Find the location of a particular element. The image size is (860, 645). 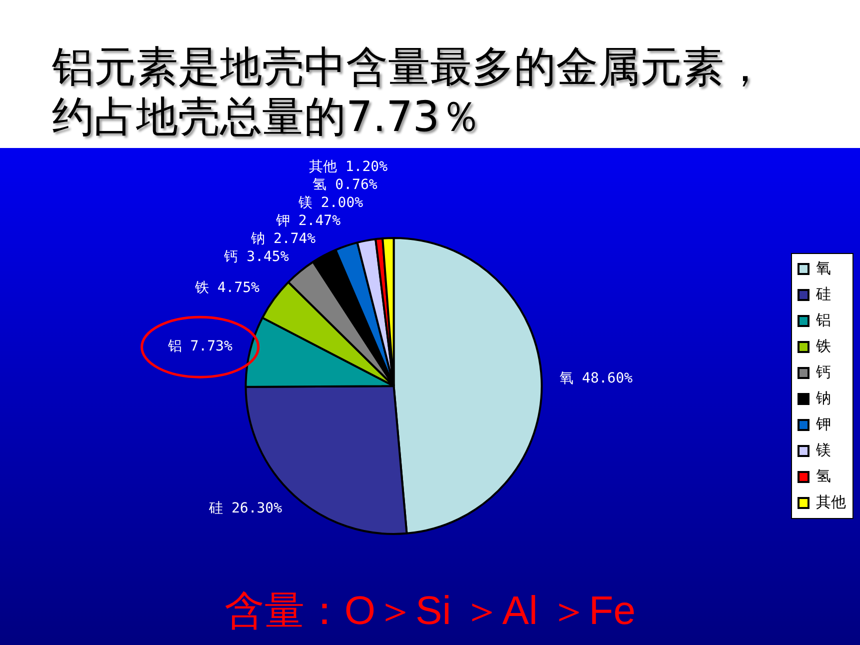

legend-label: 铁 is located at coordinates (823, 345).